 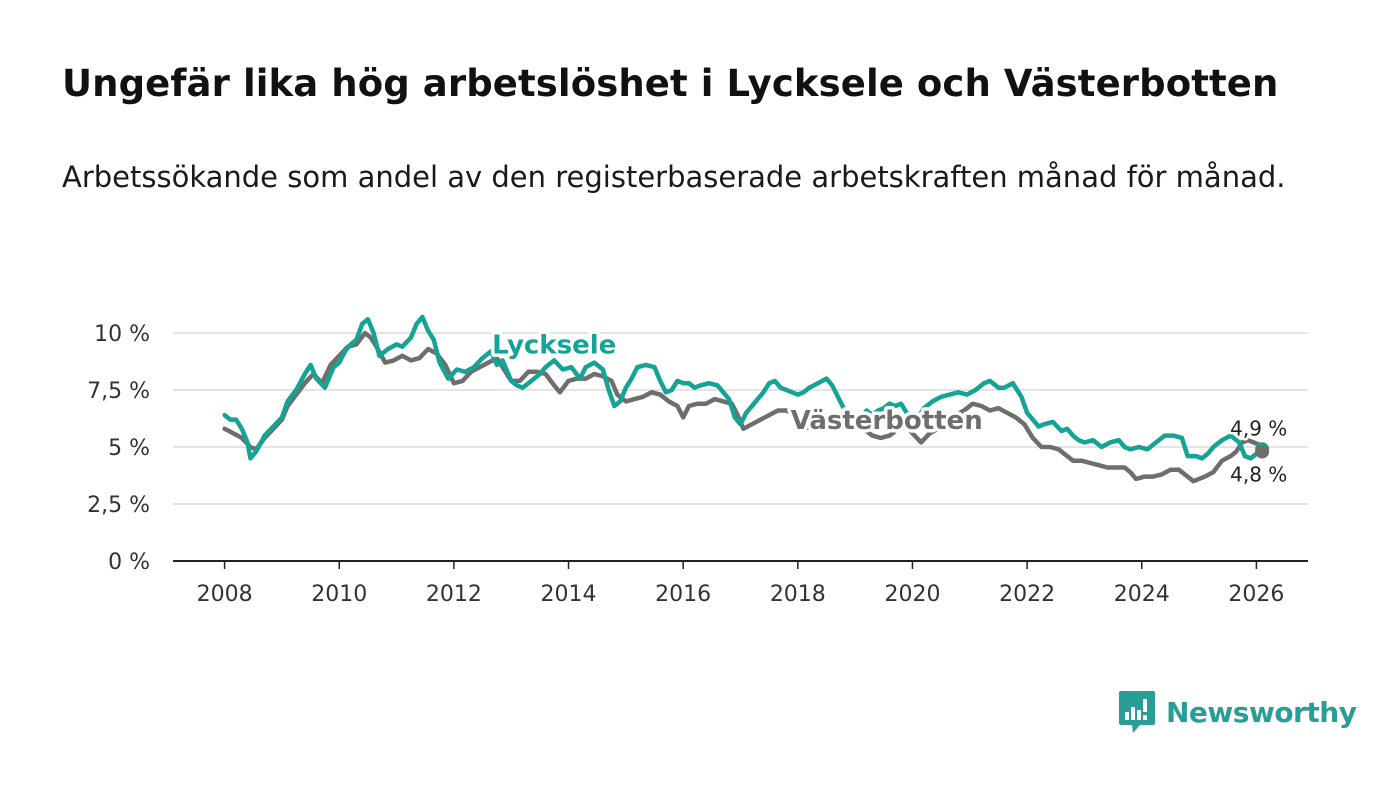 I want to click on x-tick-label: 2018, so click(x=798, y=594).